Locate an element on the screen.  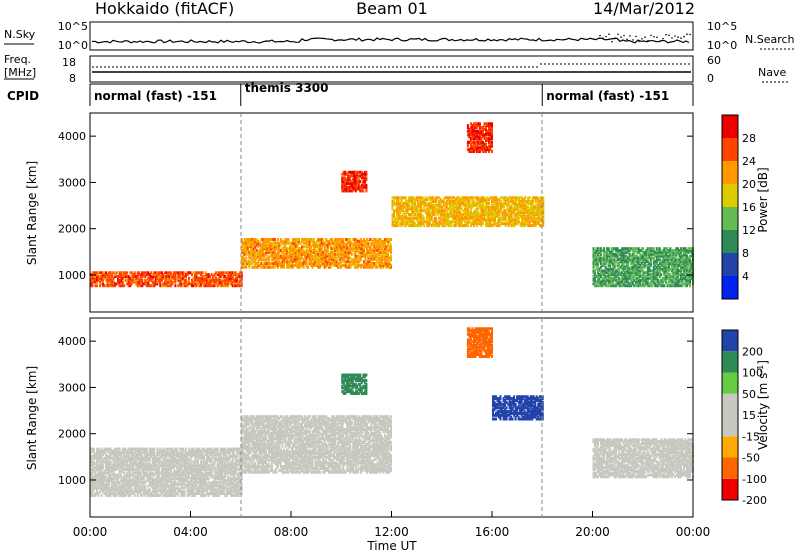
freq-label-line1: Freq. is located at coordinates (17, 59).